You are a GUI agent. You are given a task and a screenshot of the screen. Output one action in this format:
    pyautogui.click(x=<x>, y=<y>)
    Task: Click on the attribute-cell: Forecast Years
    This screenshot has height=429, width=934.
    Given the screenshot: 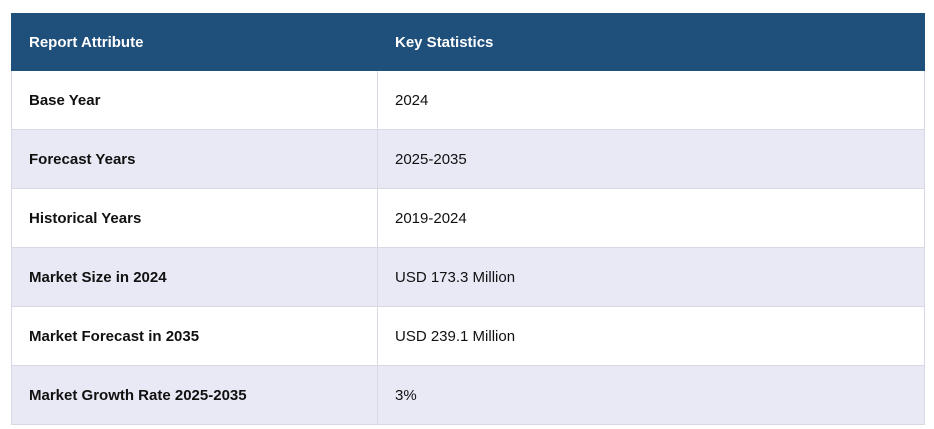 What is the action you would take?
    pyautogui.click(x=194, y=159)
    